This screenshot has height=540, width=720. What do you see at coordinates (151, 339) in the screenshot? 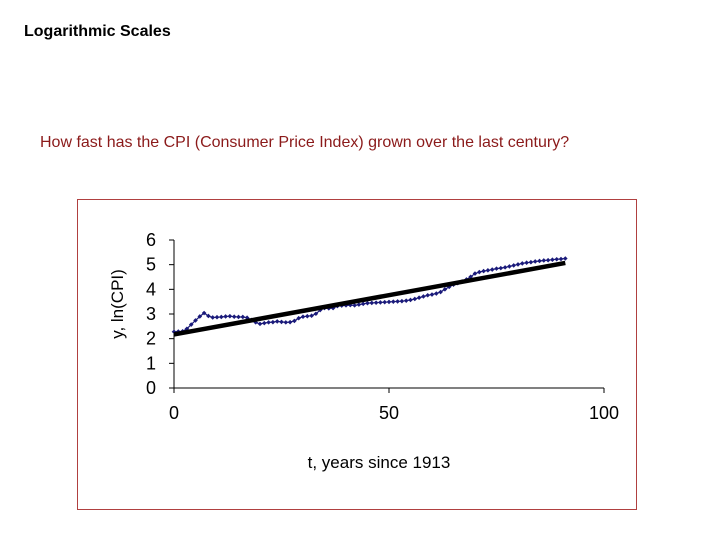
I see `y-tick-label: 2` at bounding box center [151, 339].